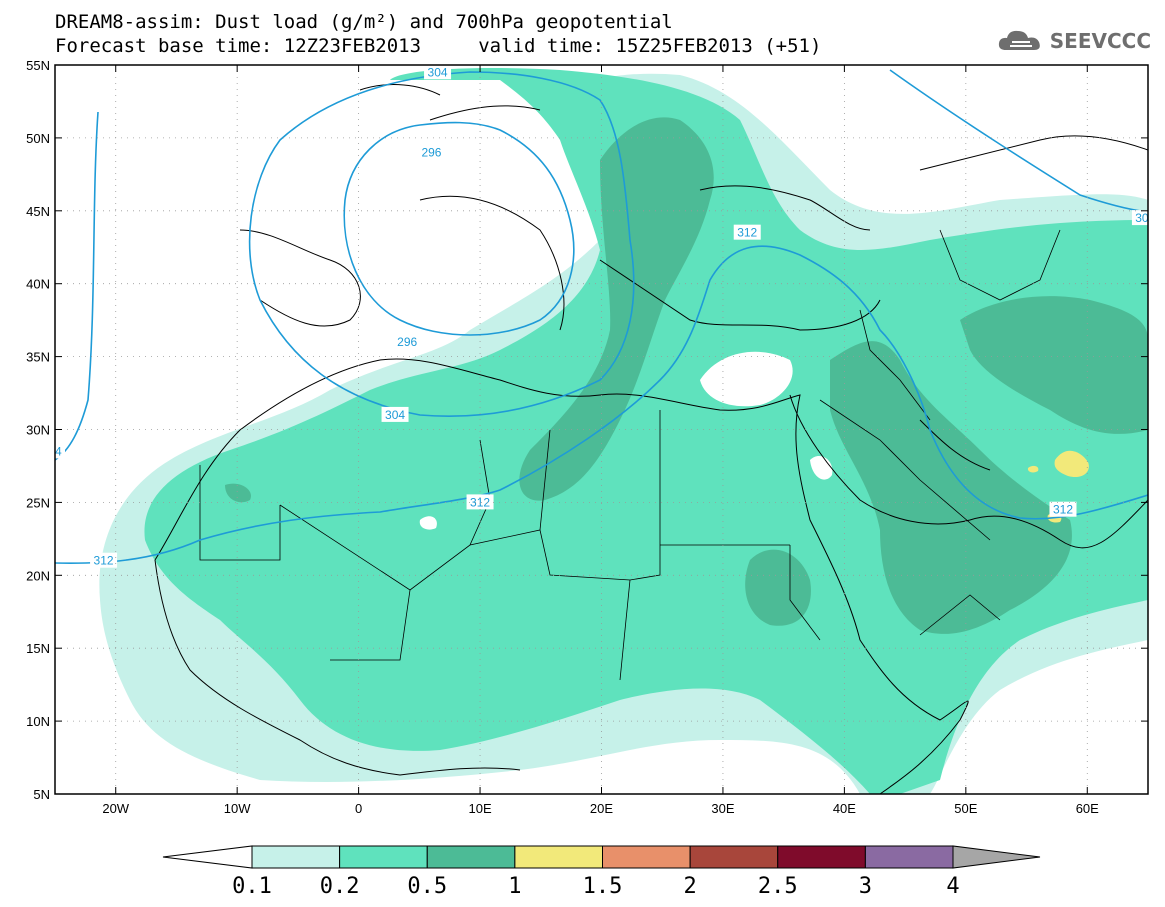  What do you see at coordinates (601, 872) in the screenshot?
I see `colorbar: 0.1 0.2 0.5 1 1.5 2 2.5 3 4` at bounding box center [601, 872].